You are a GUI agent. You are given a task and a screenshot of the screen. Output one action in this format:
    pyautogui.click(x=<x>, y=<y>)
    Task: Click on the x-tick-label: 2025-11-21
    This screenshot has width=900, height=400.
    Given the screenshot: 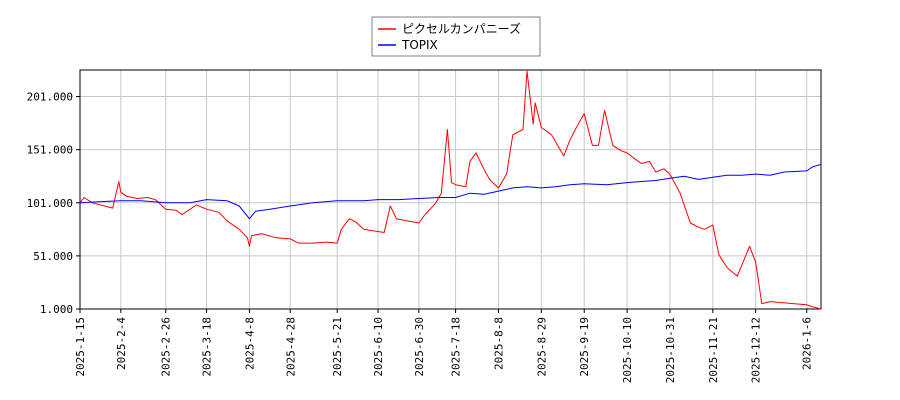 What is the action you would take?
    pyautogui.click(x=713, y=350)
    